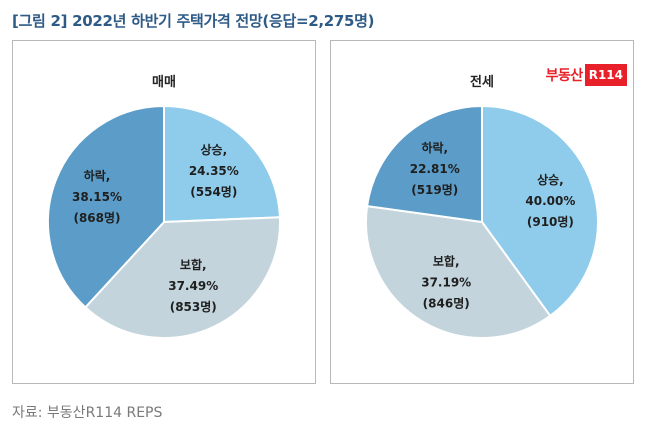 The height and width of the screenshot is (436, 658). I want to click on figure-title: [그림 2] 2022년 하반기 주택가격 전망(응답=2,275명), so click(193, 21).